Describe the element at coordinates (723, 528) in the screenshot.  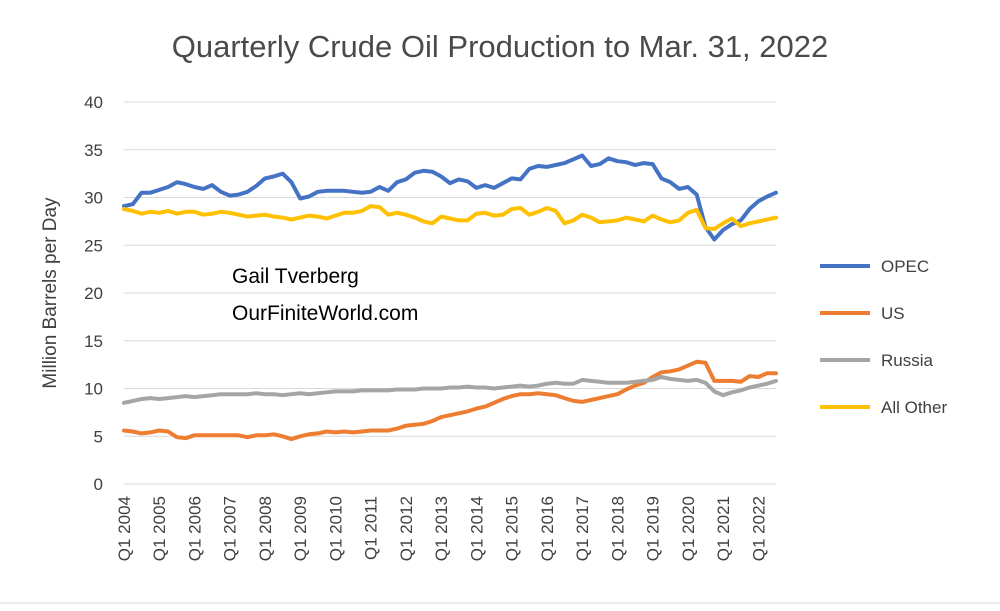
I see `x-tick-label: Q1 2021` at that location.